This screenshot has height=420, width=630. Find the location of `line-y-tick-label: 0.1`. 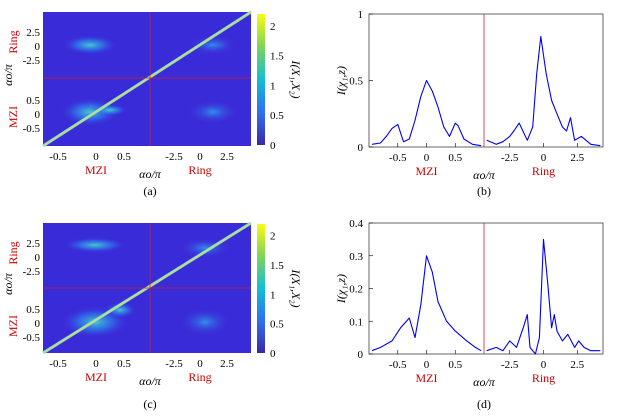

line-y-tick-label: 0.1 is located at coordinates (356, 322).